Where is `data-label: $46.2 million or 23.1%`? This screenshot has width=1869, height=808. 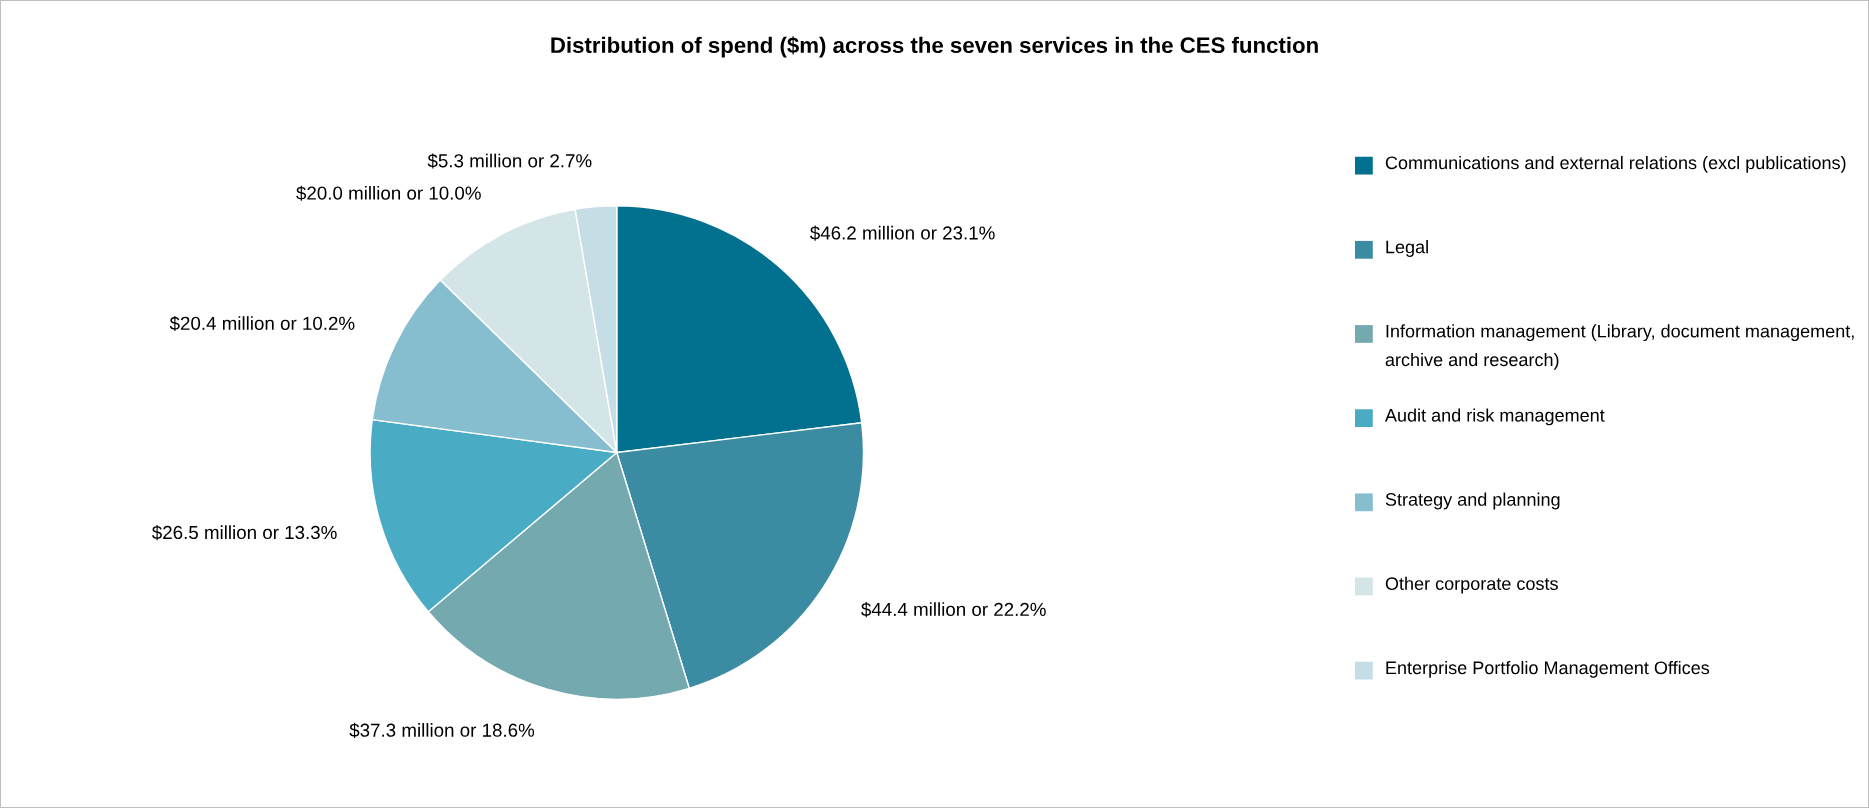
data-label: $46.2 million or 23.1% is located at coordinates (902, 233).